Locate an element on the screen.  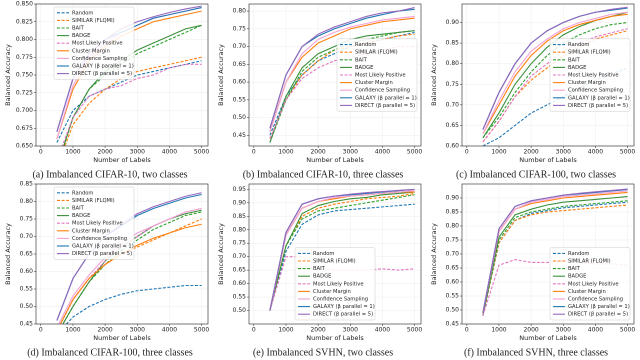
y-tick-label: 0.725 is located at coordinates (24, 92).